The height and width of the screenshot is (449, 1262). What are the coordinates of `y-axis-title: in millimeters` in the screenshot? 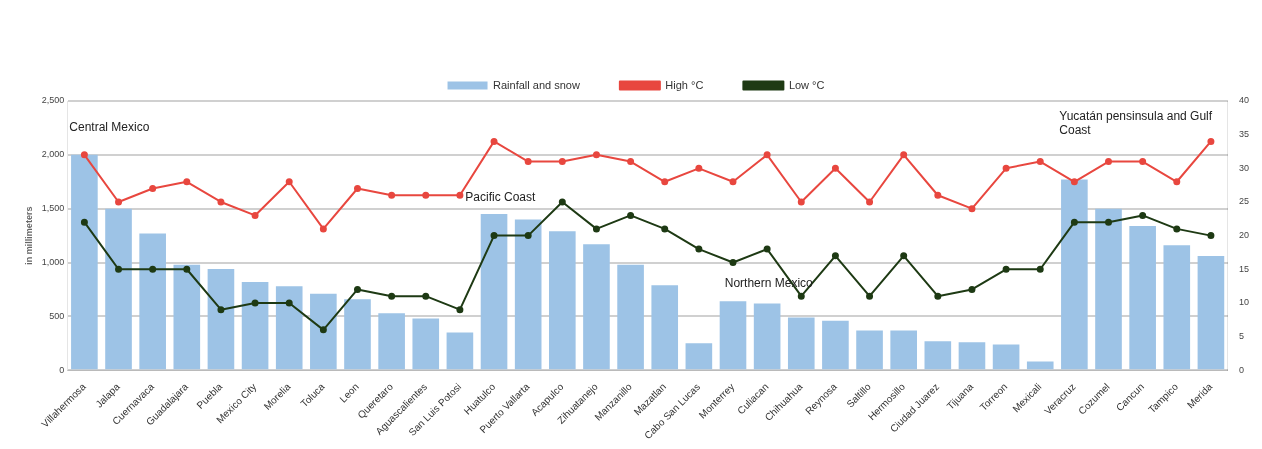 It's located at (28, 235).